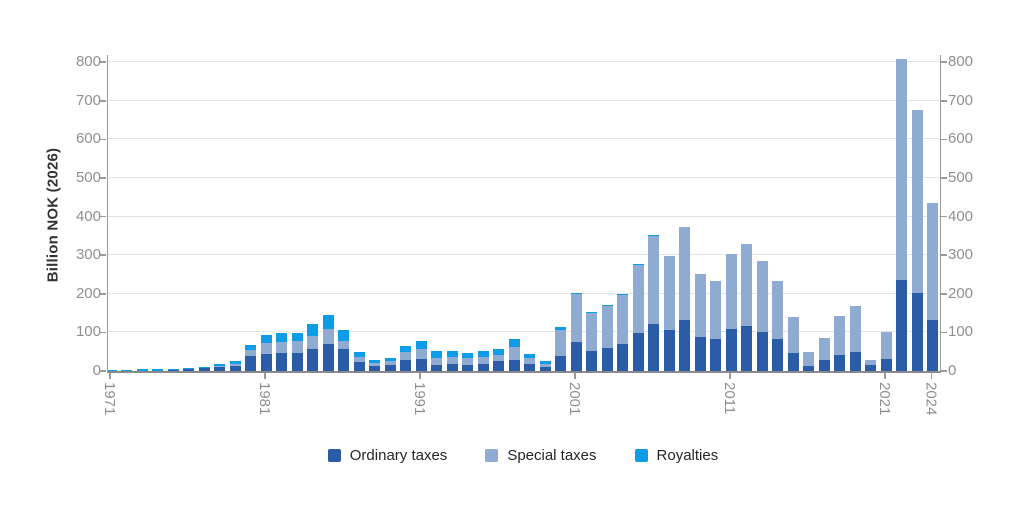 The height and width of the screenshot is (510, 1024). What do you see at coordinates (545, 362) in the screenshot?
I see `bar-1999-royalties` at bounding box center [545, 362].